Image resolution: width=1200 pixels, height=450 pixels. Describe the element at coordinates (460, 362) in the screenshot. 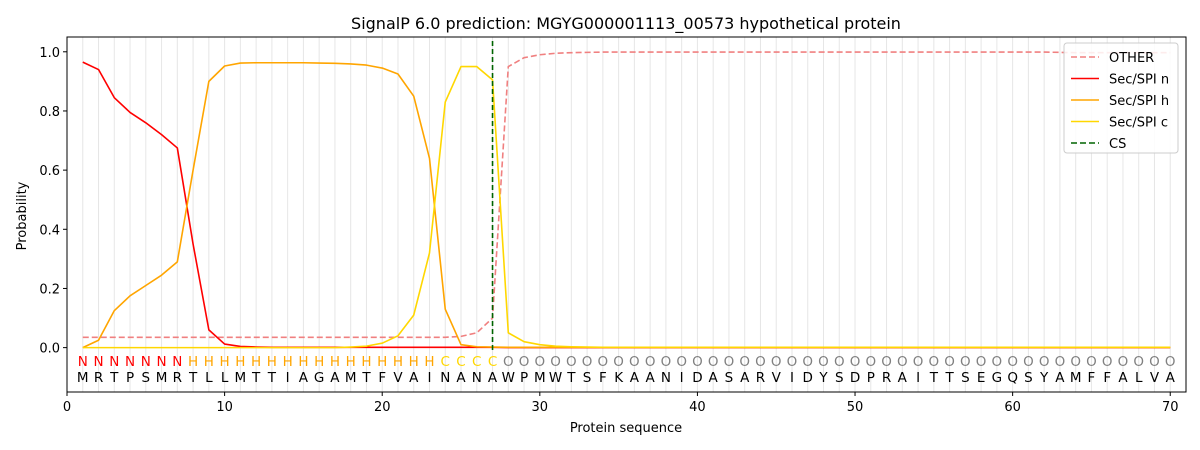

I see `region-label: C` at that location.